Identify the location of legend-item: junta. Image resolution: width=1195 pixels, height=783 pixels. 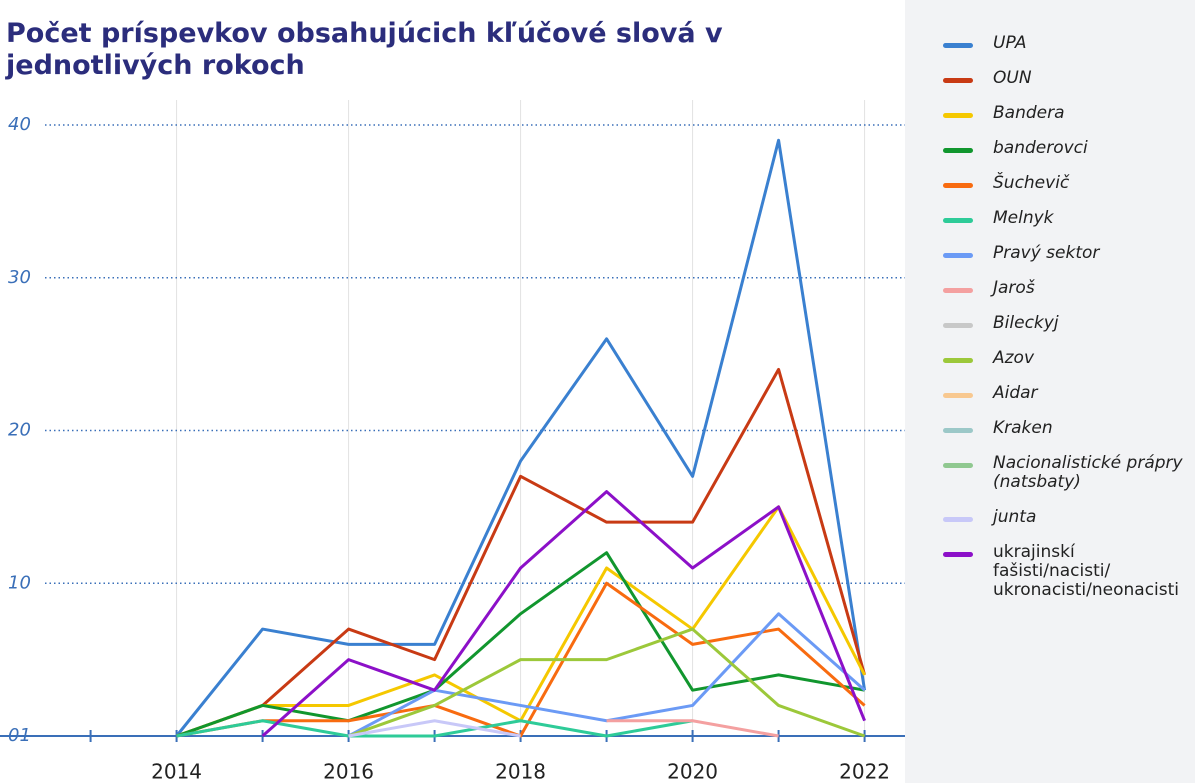
(1069, 517).